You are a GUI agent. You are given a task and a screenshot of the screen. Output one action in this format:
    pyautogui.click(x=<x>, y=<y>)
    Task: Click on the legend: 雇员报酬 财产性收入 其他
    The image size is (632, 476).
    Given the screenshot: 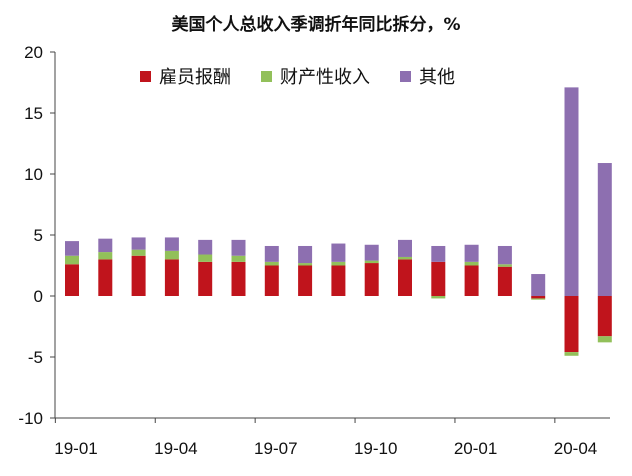 What is the action you would take?
    pyautogui.click(x=297, y=76)
    